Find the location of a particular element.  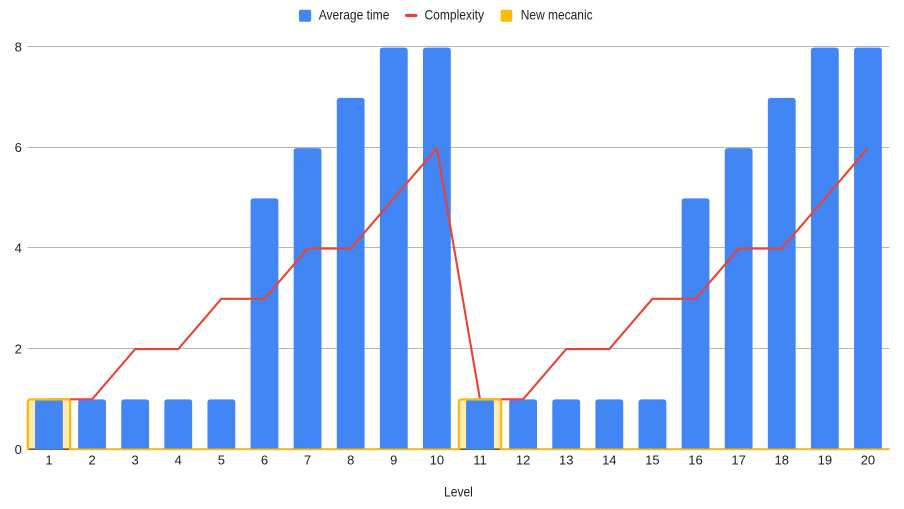

svg-text: Level is located at coordinates (458, 491).